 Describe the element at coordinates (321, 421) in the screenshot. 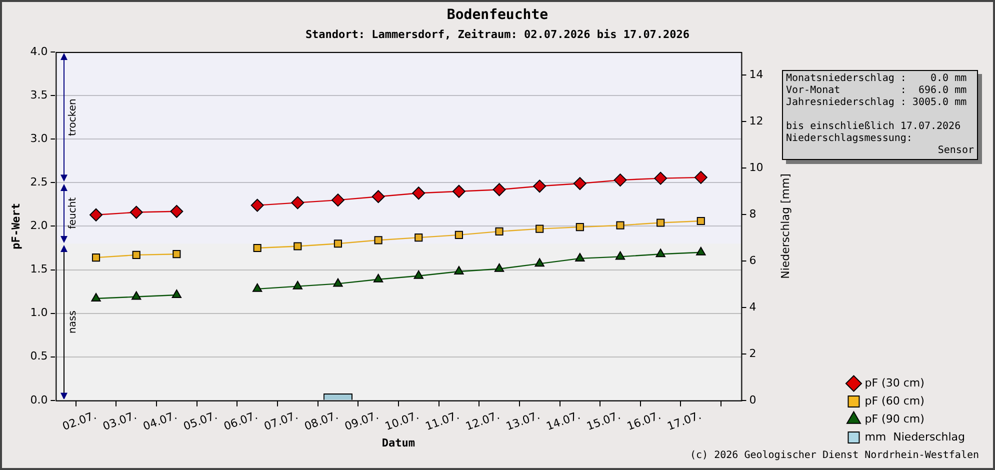

I see `x-tick-label: 08.07.` at that location.